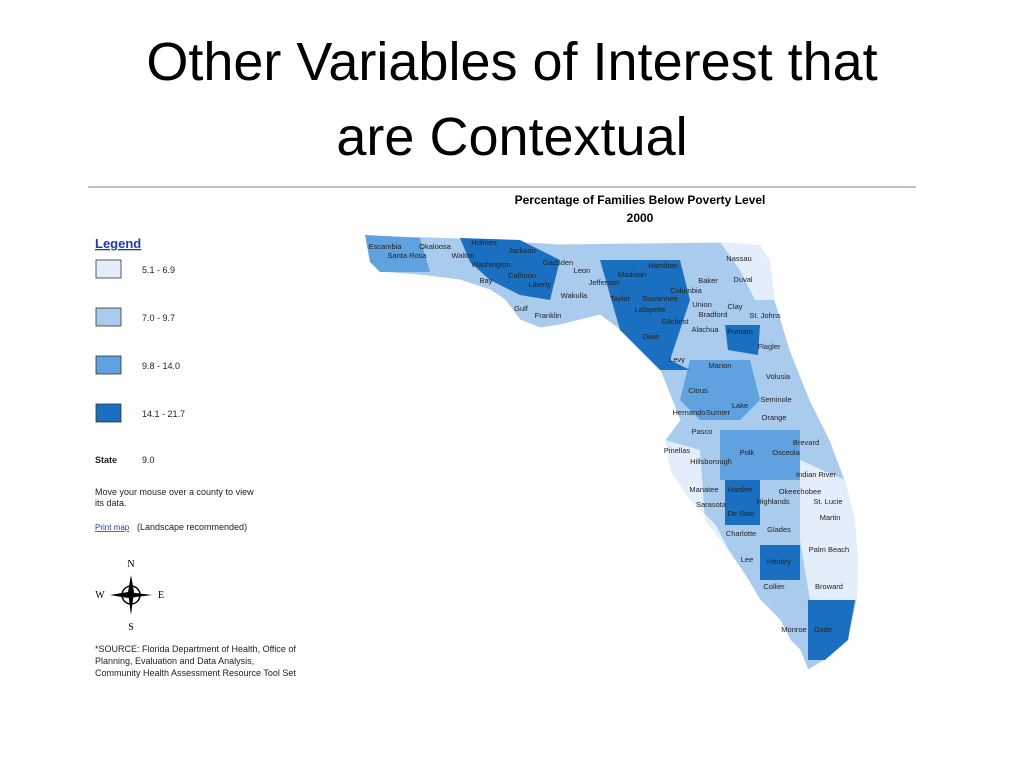 This screenshot has height=768, width=1024. I want to click on county-label: Nassau, so click(738, 258).